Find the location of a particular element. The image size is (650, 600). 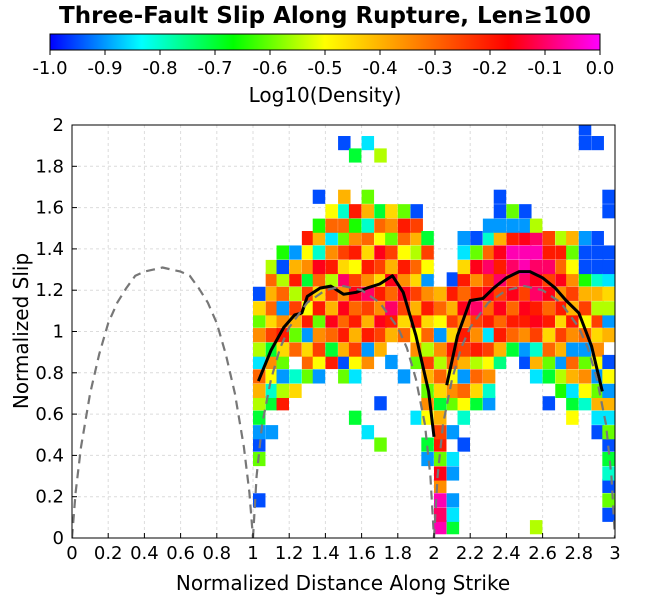

x-tick-label: 2.8 is located at coordinates (578, 553).